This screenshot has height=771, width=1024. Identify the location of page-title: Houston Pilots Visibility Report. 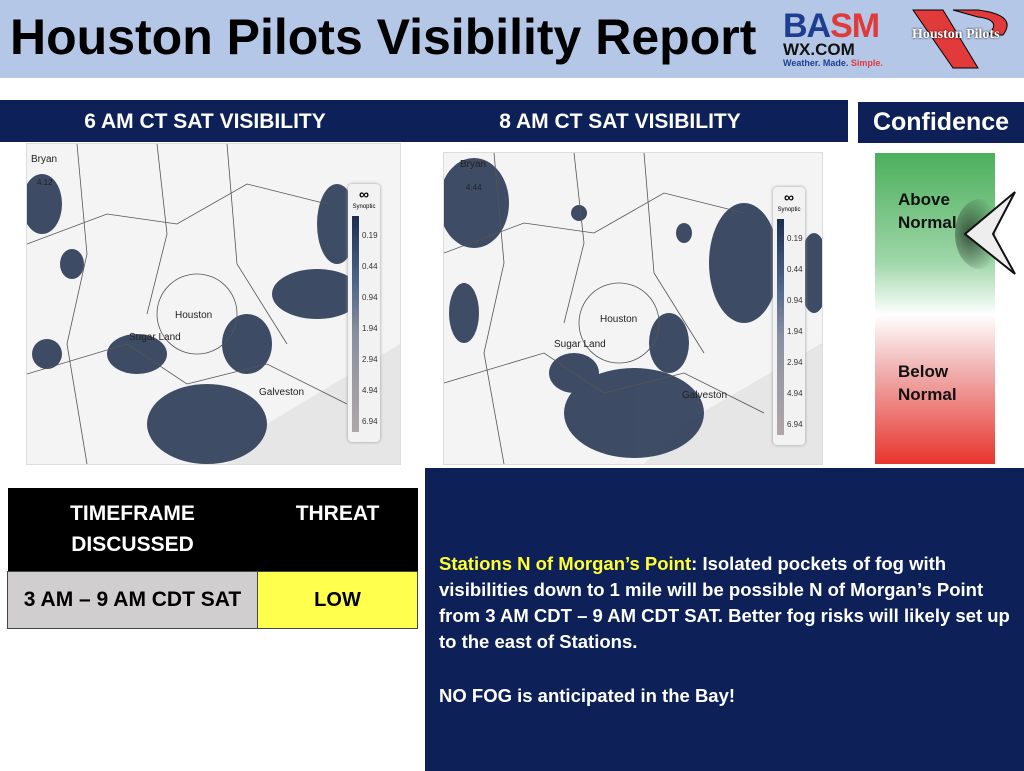
(383, 37).